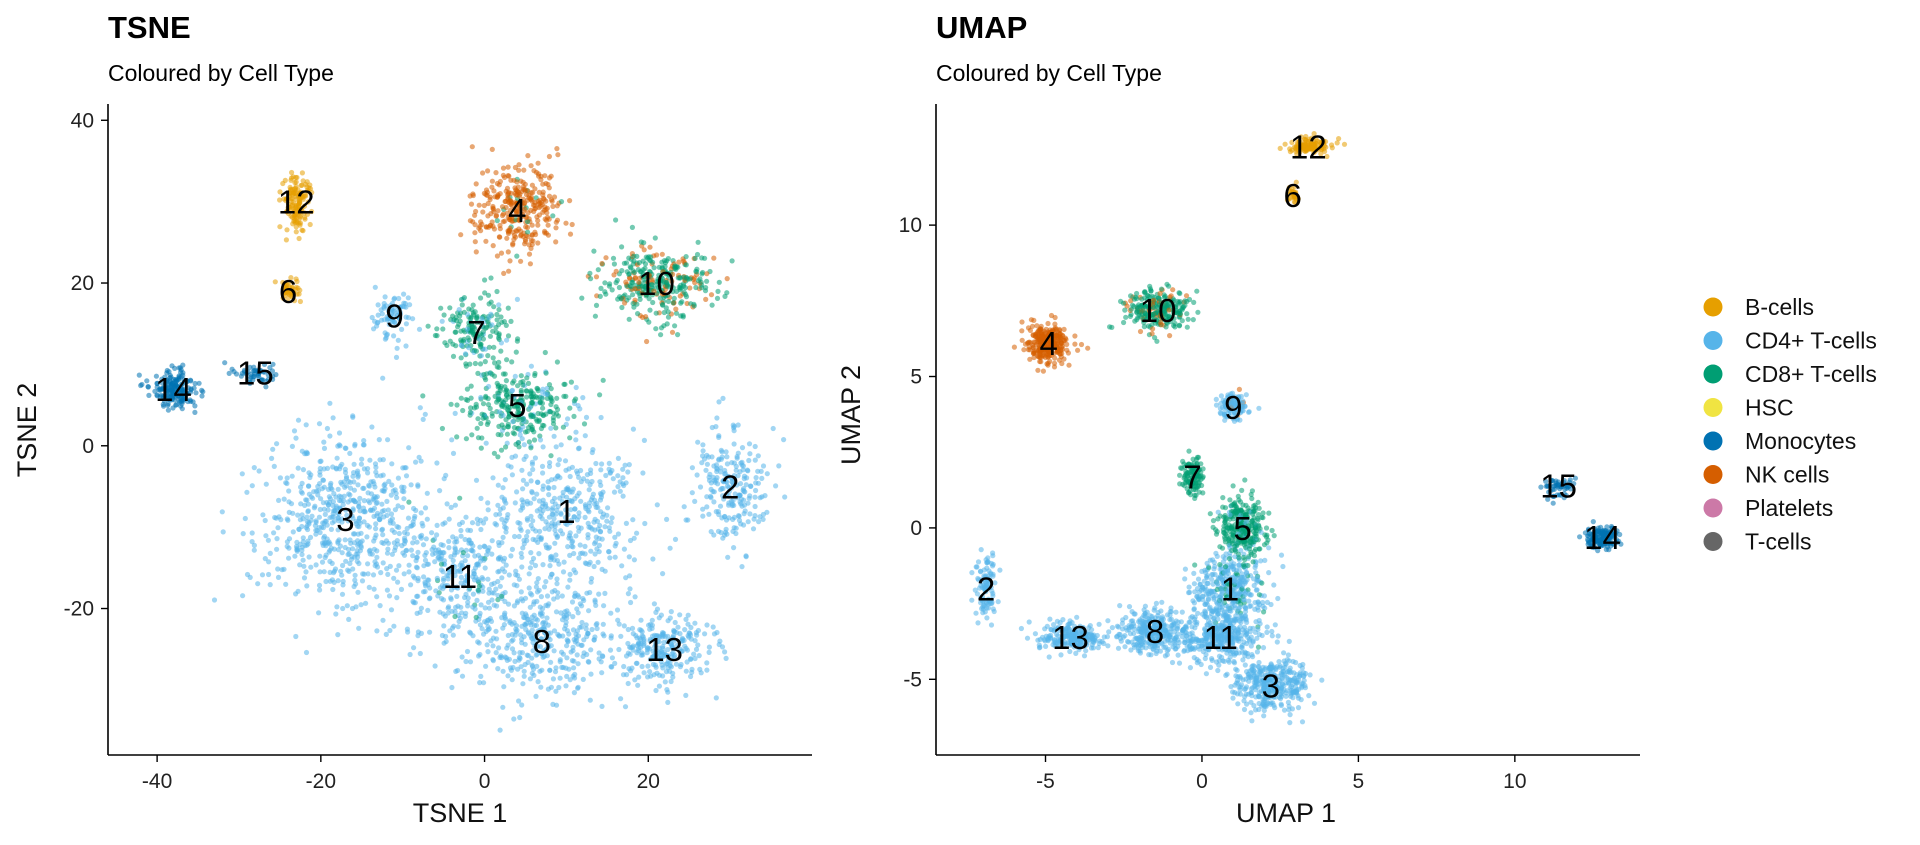 This screenshot has width=1920, height=845. Describe the element at coordinates (656, 283) in the screenshot. I see `cluster-label-10: 10` at that location.